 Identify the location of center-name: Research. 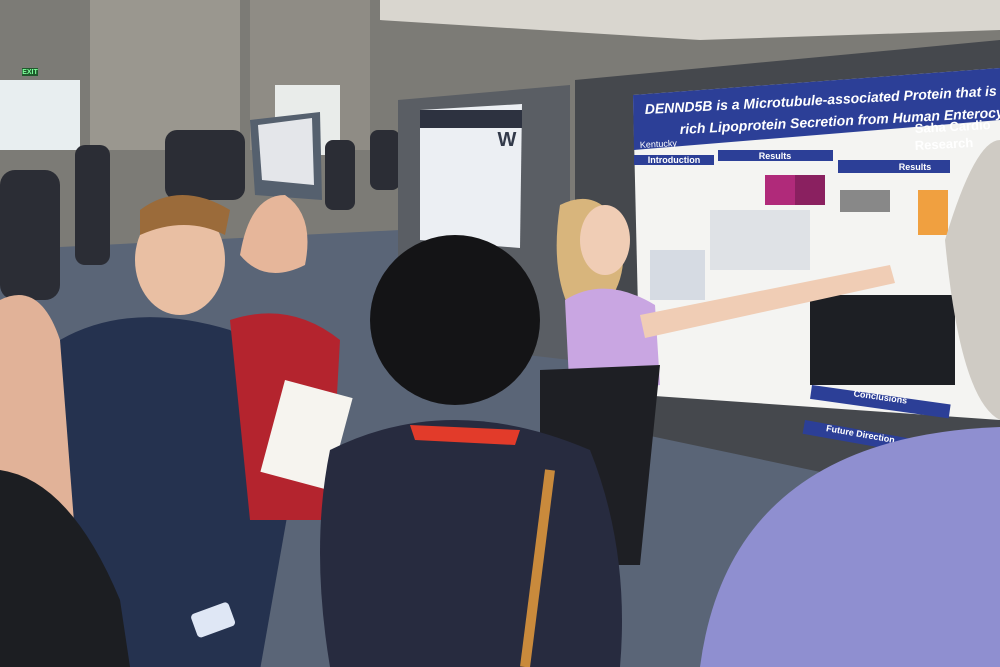
(943, 144).